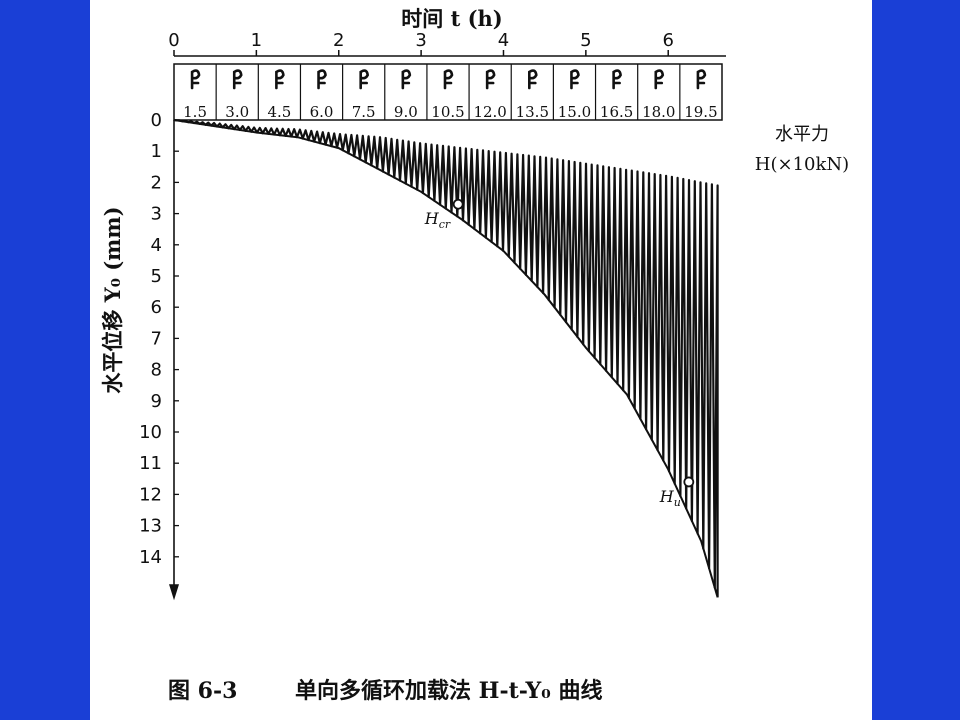  Describe the element at coordinates (489, 112) in the screenshot. I see `load-value-label: 12.0` at that location.